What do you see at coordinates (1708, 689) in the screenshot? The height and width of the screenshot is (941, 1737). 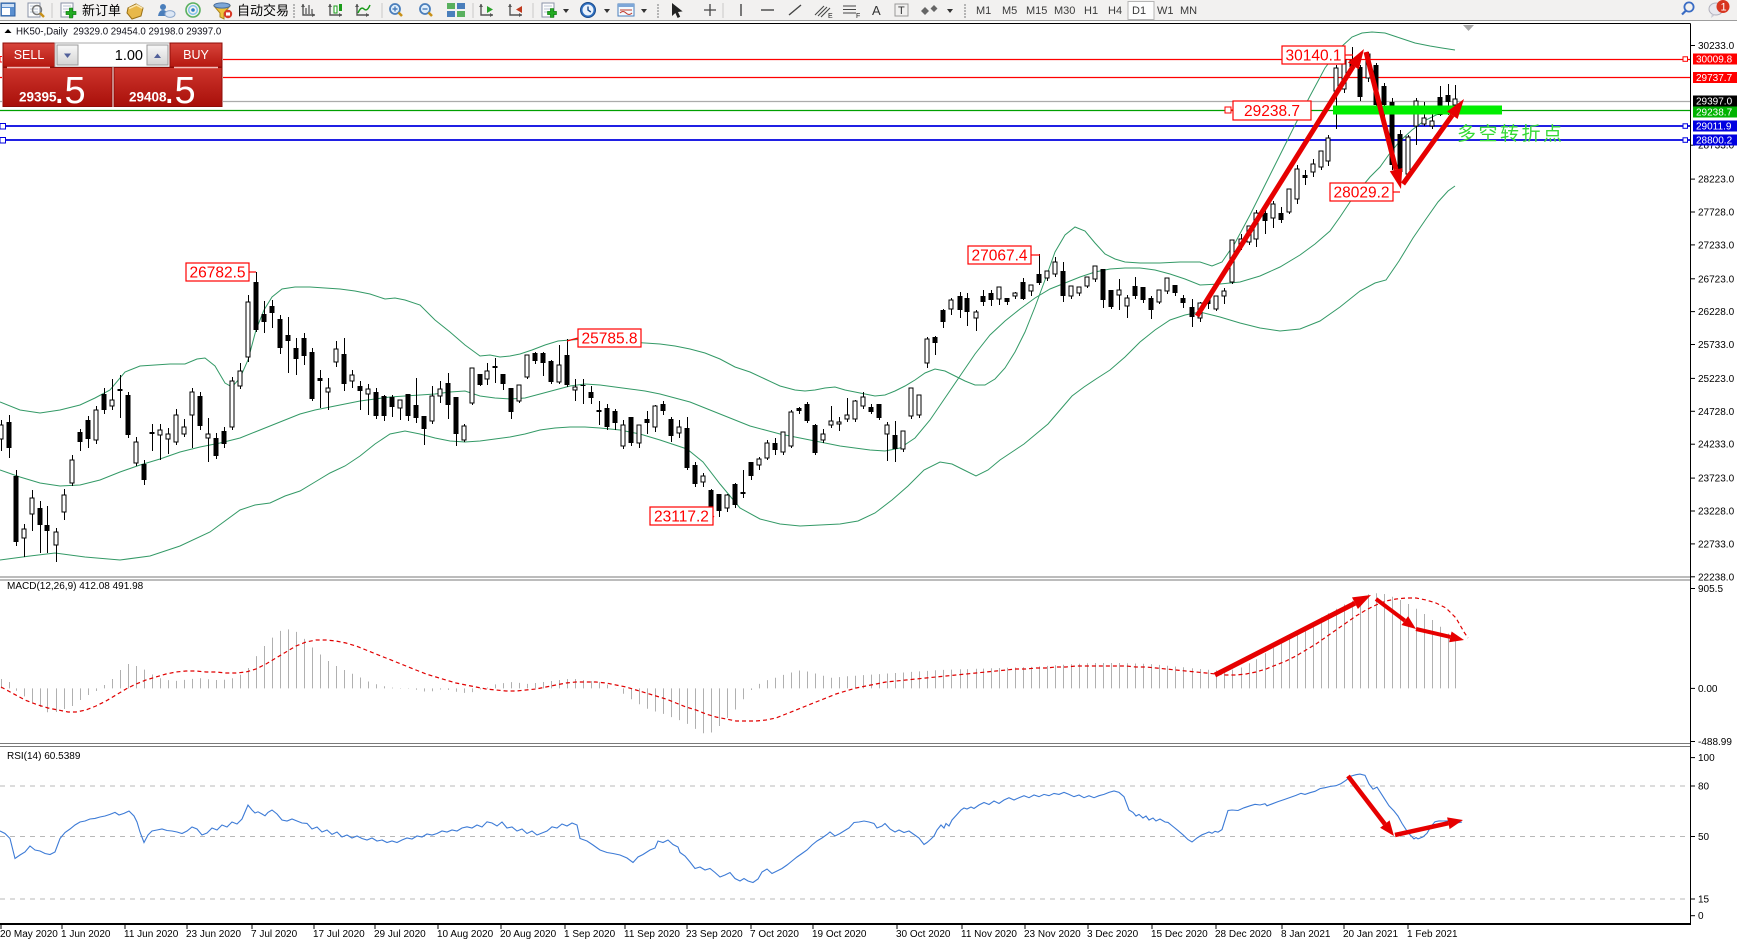 I see `svg-text: 0.00` at bounding box center [1708, 689].